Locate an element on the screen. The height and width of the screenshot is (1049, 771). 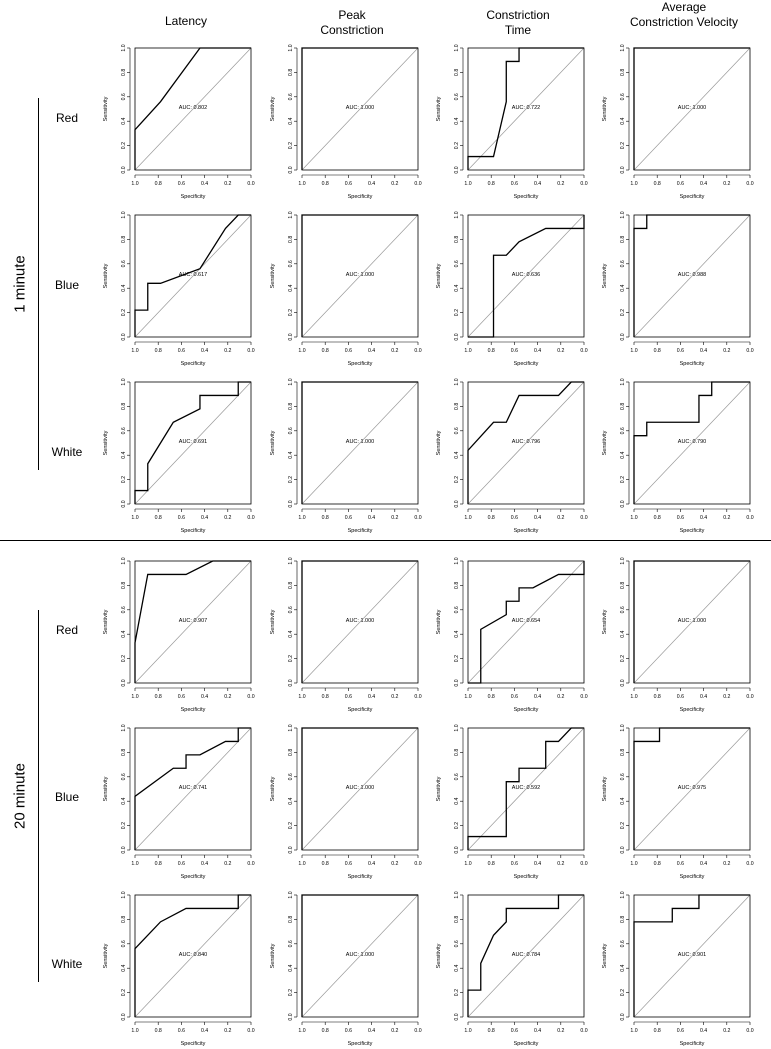
group-bracket-20-minute is located at coordinates (38, 796).